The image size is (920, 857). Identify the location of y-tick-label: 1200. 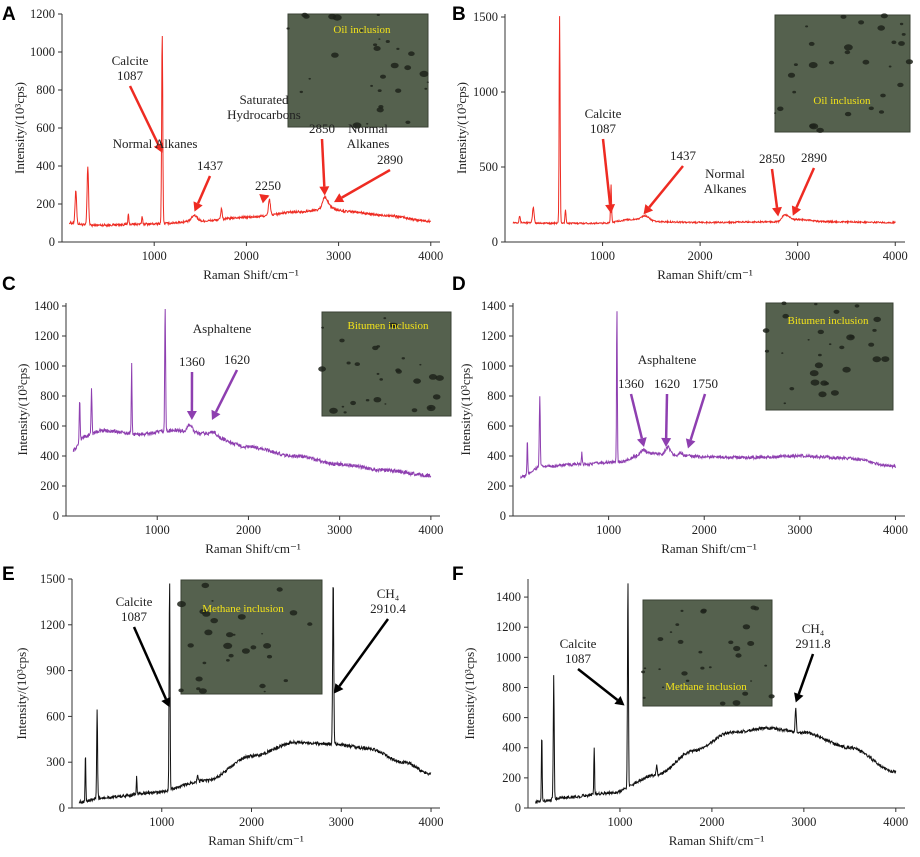
(508, 627).